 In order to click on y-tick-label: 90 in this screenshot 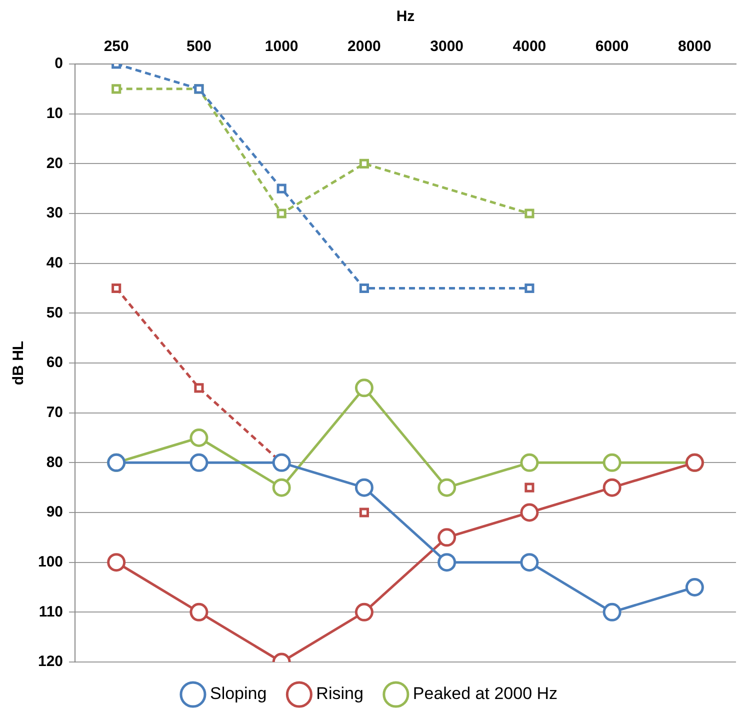, I will do `click(55, 512)`.